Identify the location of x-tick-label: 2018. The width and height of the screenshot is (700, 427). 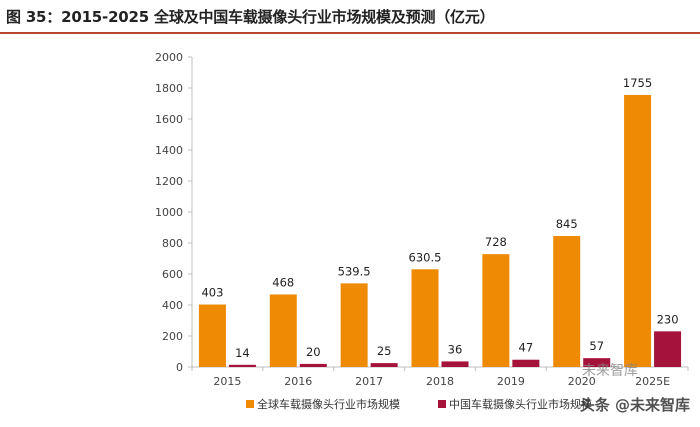
(440, 381).